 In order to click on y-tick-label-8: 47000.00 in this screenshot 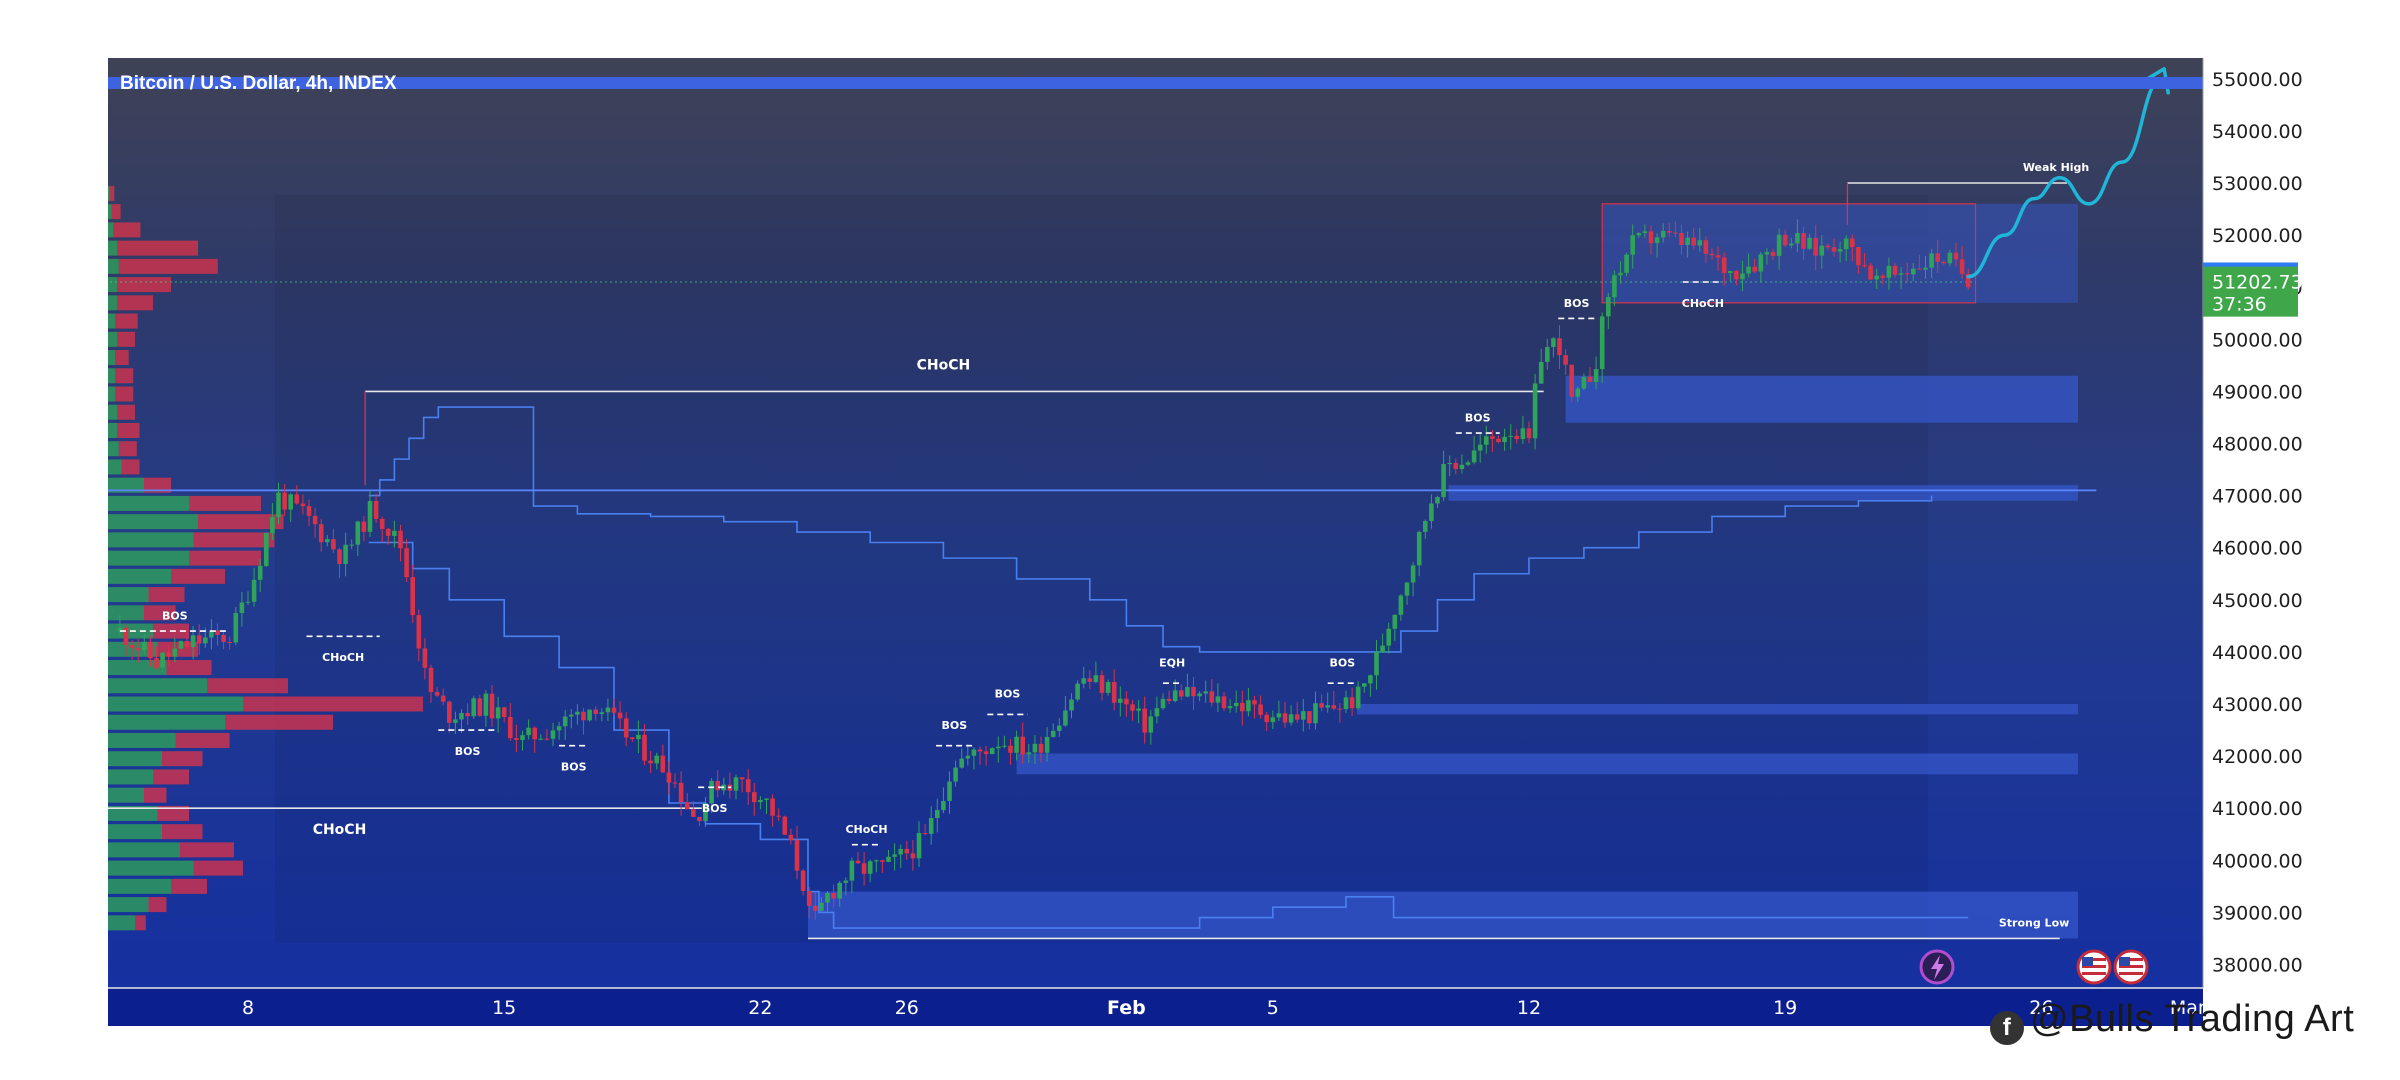, I will do `click(2257, 497)`.